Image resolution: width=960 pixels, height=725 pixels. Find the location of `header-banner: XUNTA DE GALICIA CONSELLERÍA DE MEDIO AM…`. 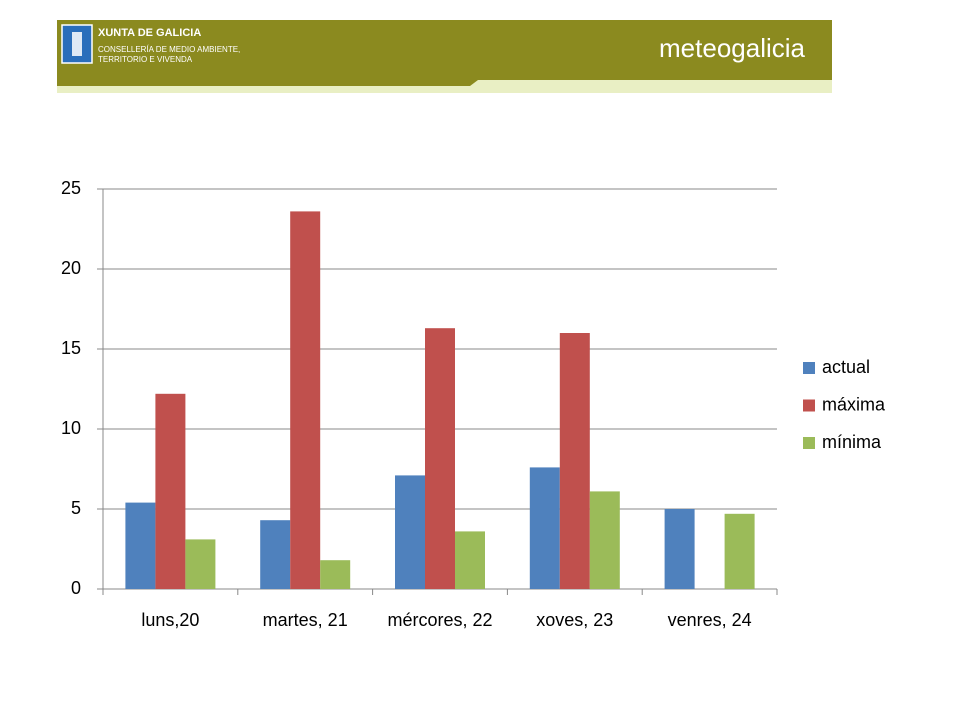

header-banner: XUNTA DE GALICIA CONSELLERÍA DE MEDIO AM… is located at coordinates (444, 56).